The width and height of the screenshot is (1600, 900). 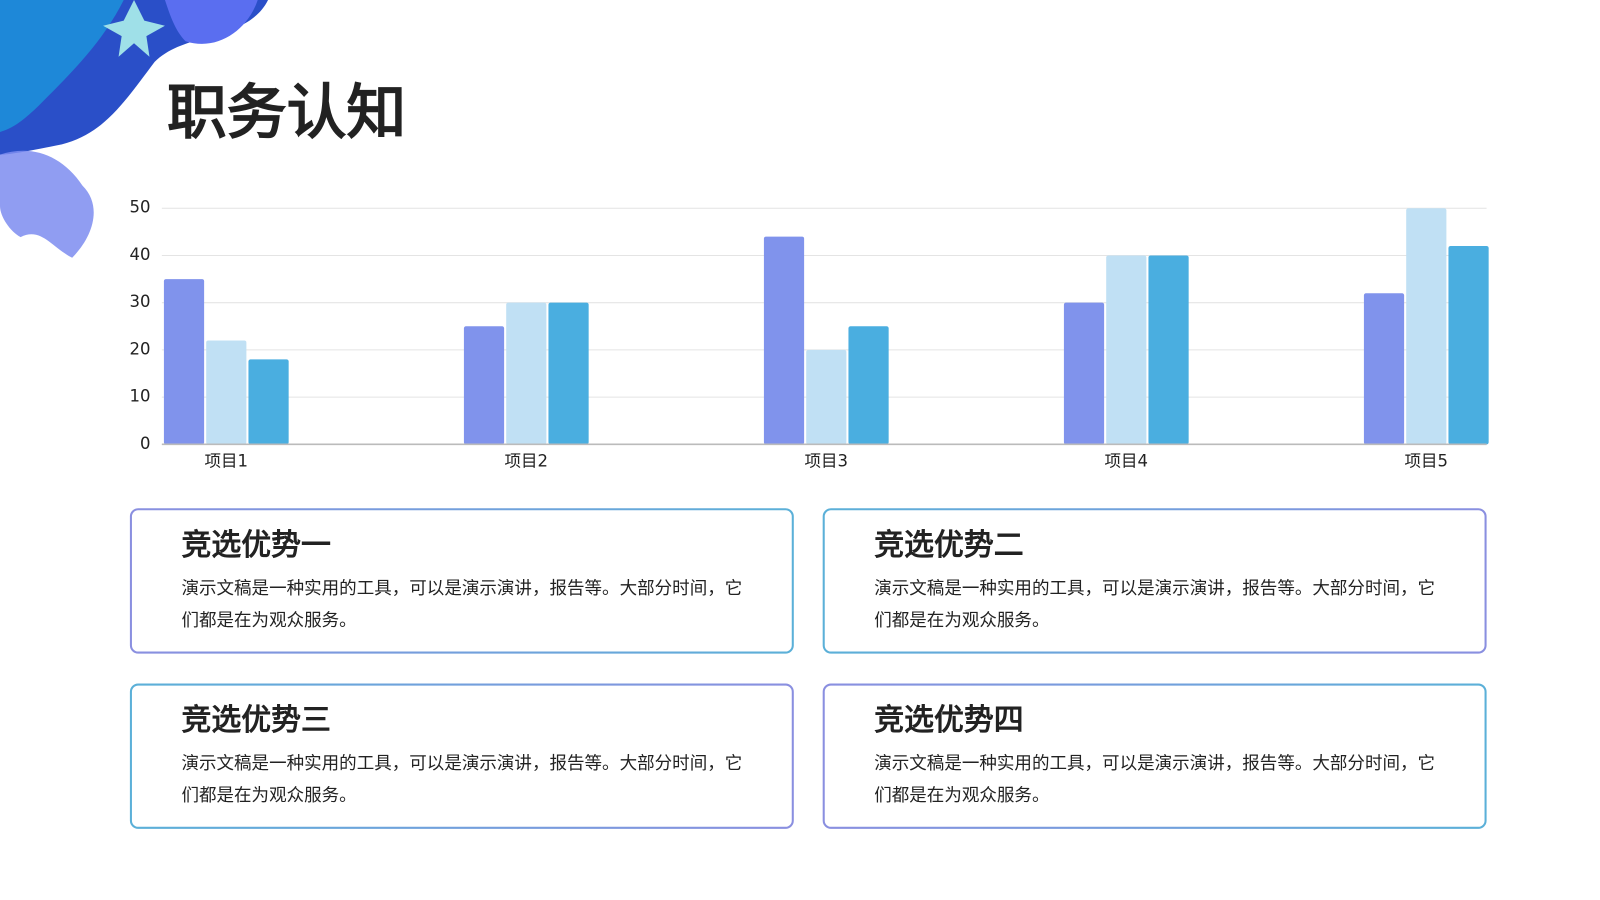 What do you see at coordinates (140, 348) in the screenshot?
I see `y-tick-label: 20` at bounding box center [140, 348].